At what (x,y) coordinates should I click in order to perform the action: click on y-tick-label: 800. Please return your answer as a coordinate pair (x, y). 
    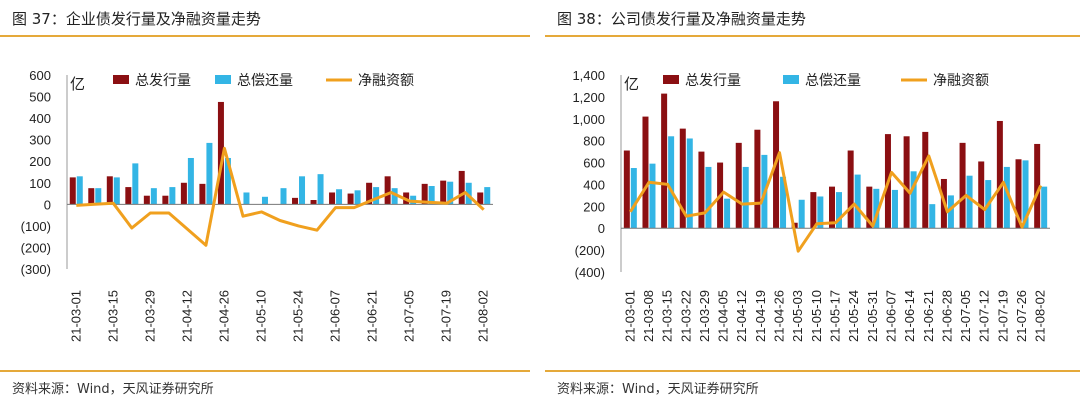
    Looking at the image, I should click on (594, 141).